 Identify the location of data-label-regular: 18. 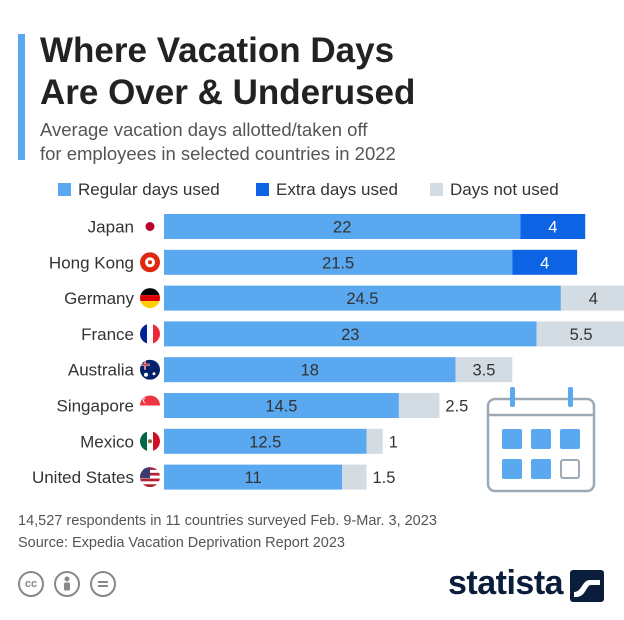
(310, 371).